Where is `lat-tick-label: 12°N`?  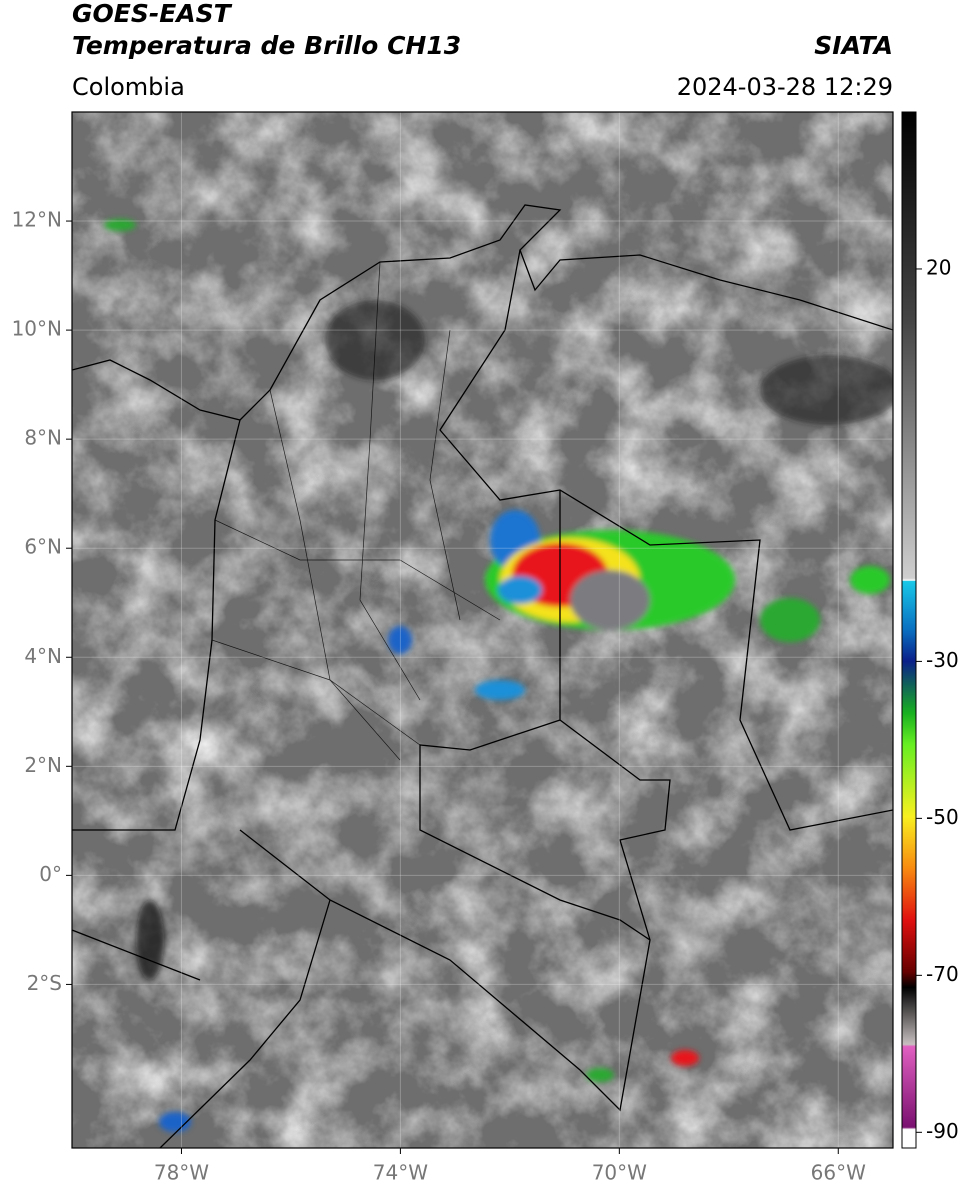
lat-tick-label: 12°N is located at coordinates (37, 220).